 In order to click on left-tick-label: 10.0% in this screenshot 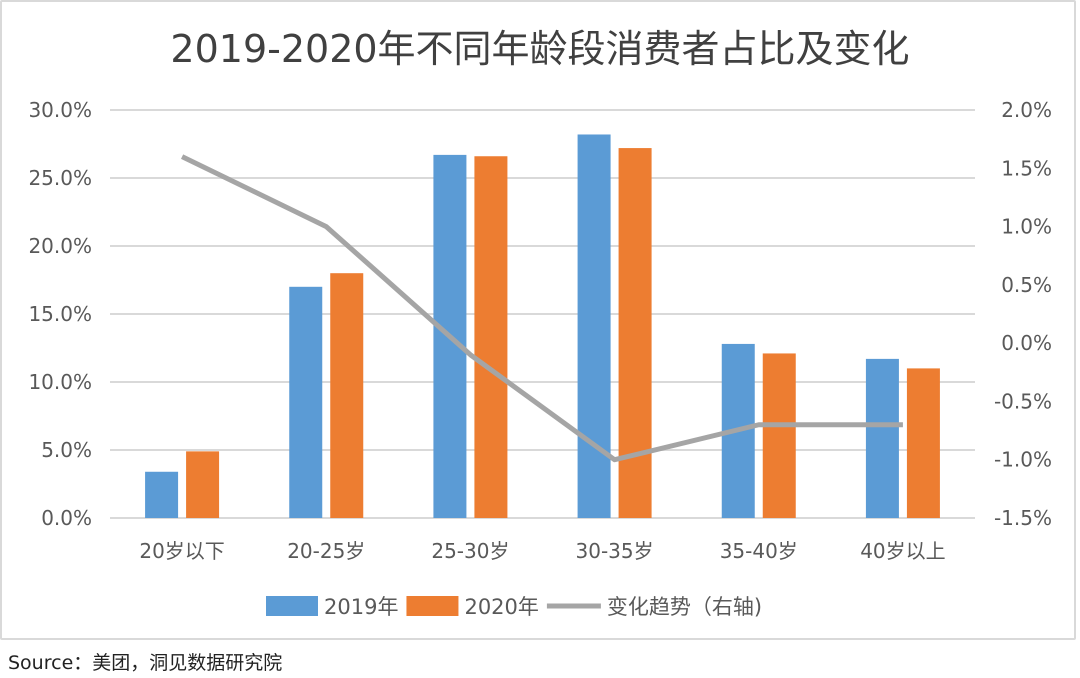, I will do `click(60, 382)`.